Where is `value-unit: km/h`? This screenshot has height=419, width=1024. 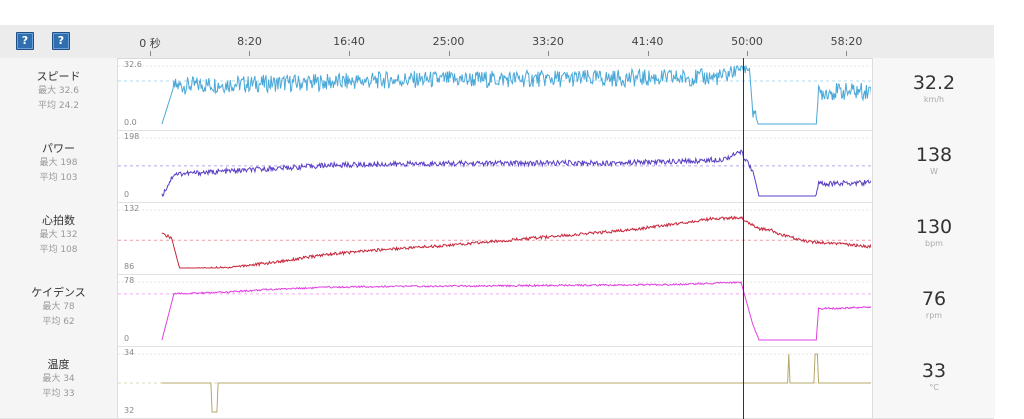 value-unit: km/h is located at coordinates (934, 99).